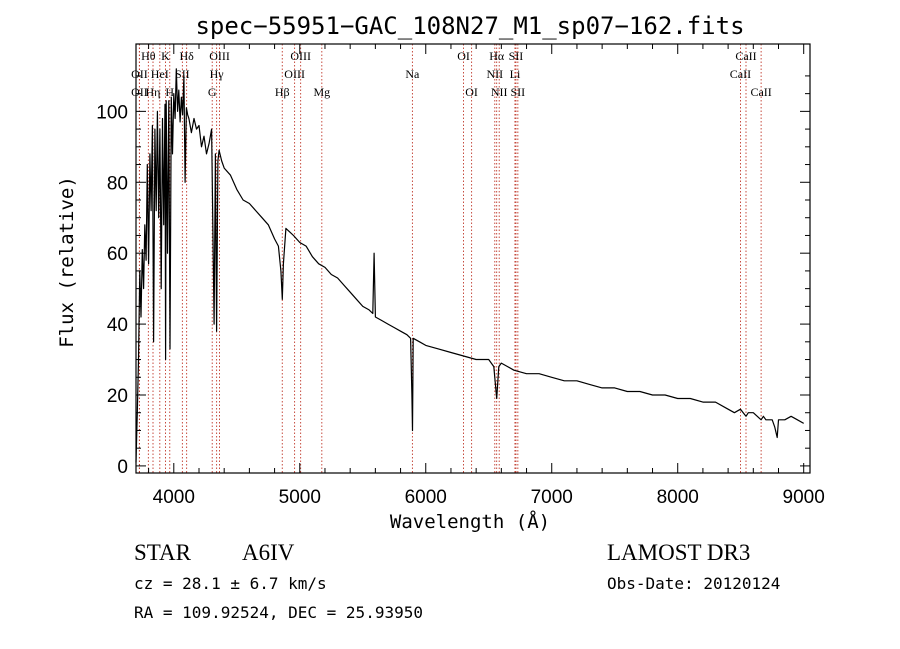 Image resolution: width=900 pixels, height=649 pixels. I want to click on y-tick-label: 20, so click(117, 396).